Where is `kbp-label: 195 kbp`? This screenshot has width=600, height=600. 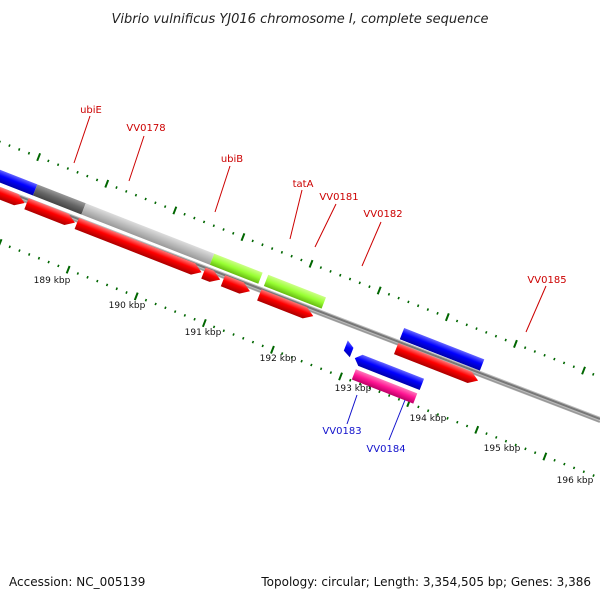
kbp-label: 195 kbp is located at coordinates (502, 449).